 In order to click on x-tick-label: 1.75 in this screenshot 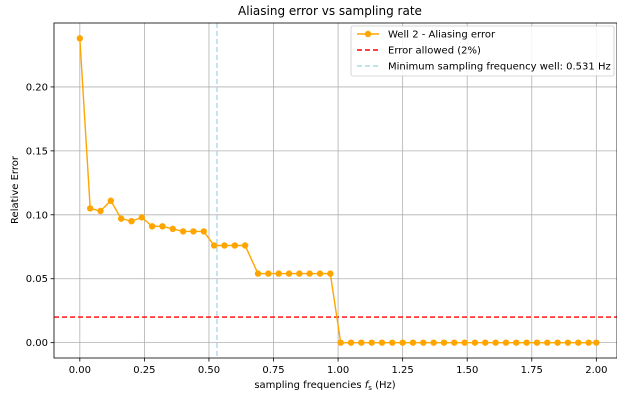, I will do `click(532, 370)`.